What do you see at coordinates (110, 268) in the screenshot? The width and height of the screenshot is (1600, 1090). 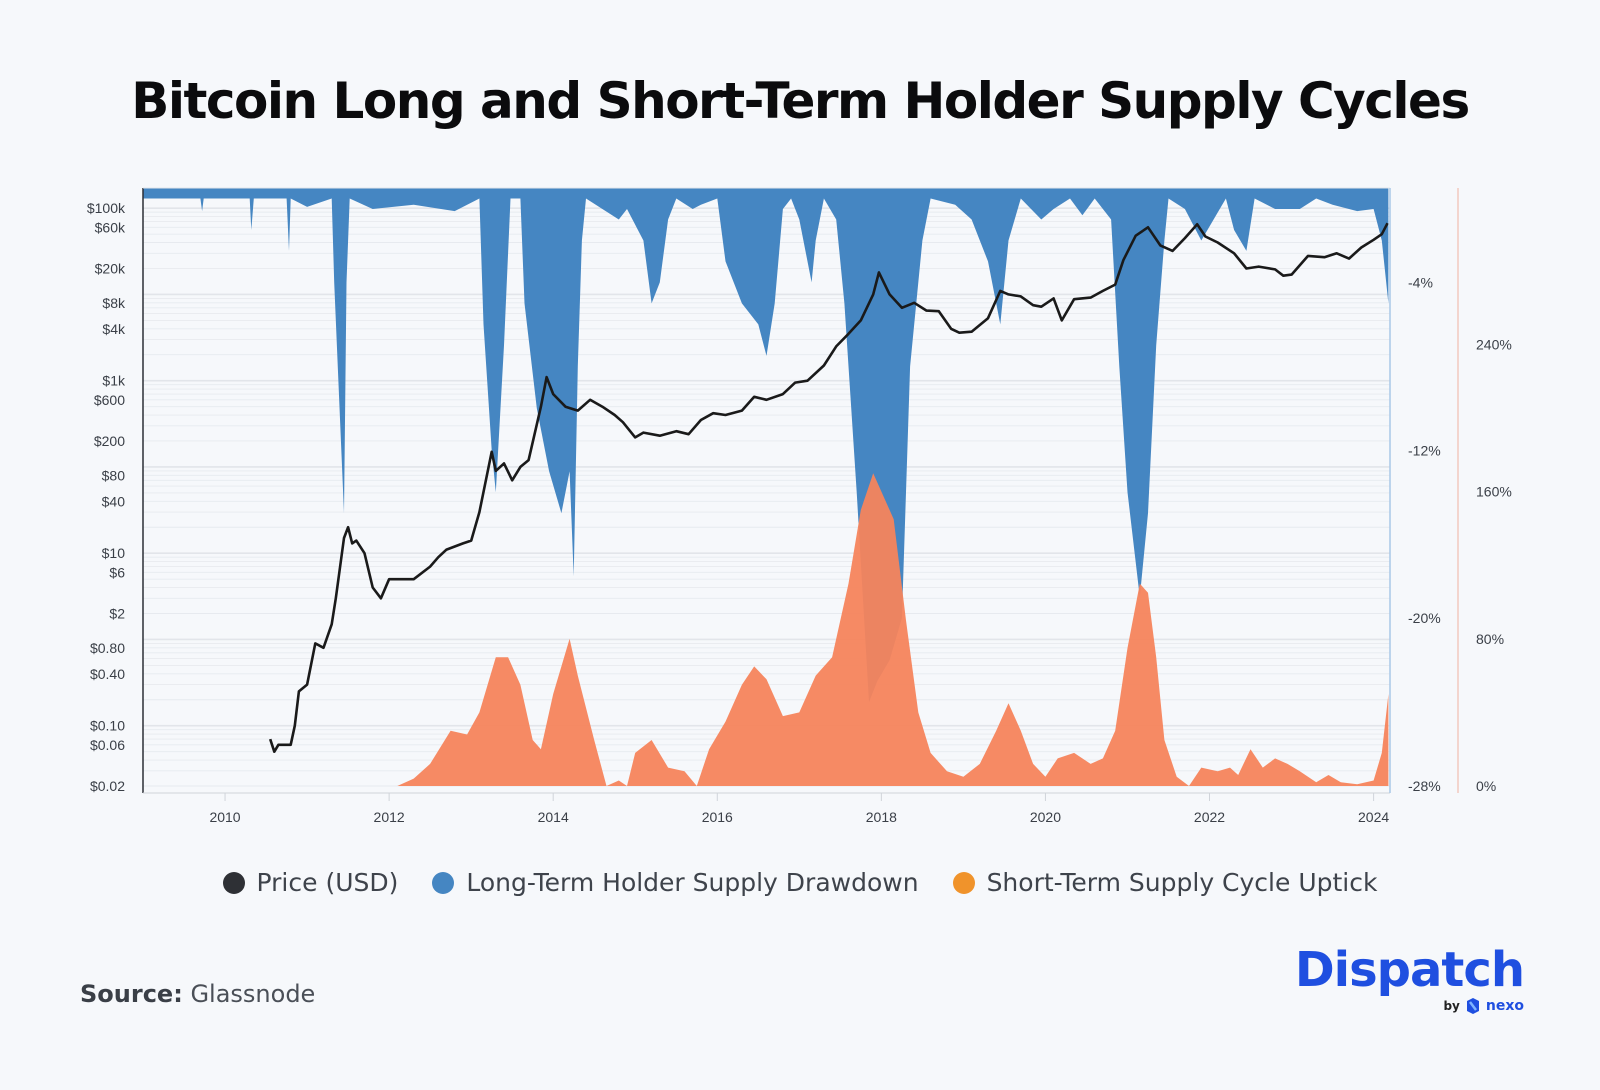 I see `price-tick-label: $20k` at bounding box center [110, 268].